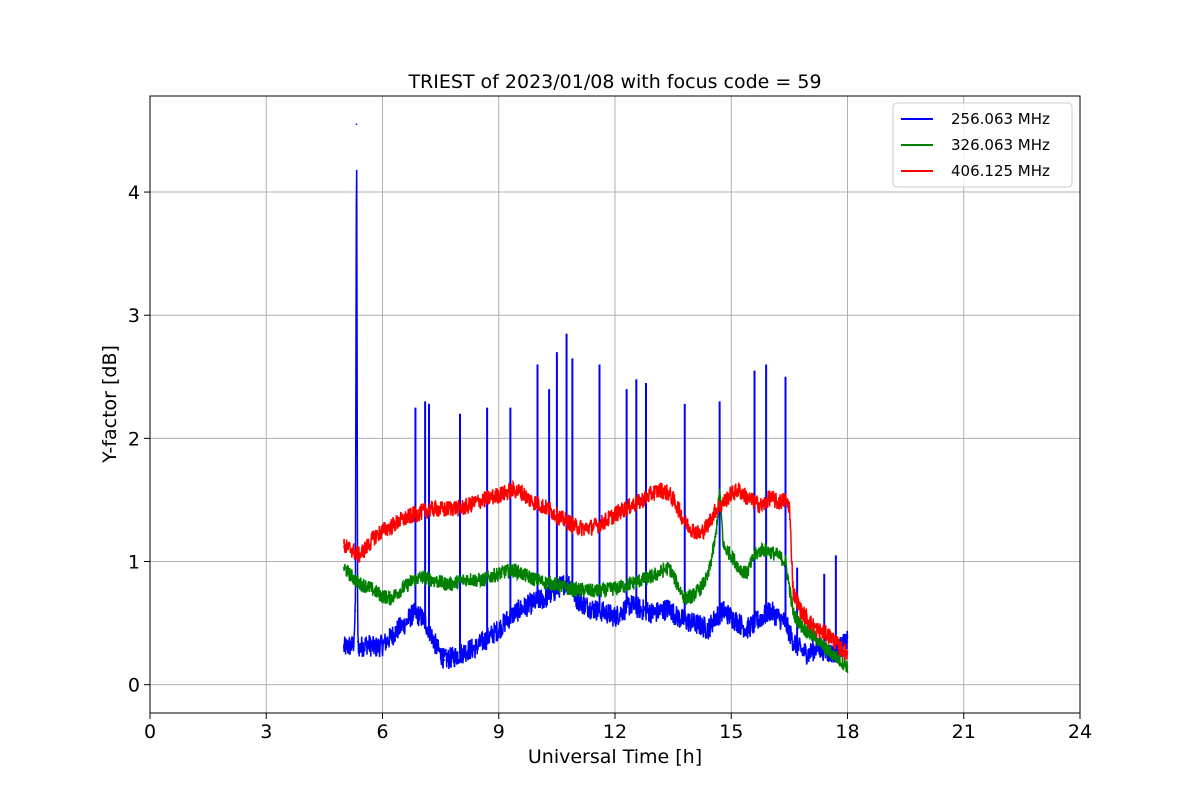 This screenshot has height=800, width=1200. Describe the element at coordinates (847, 732) in the screenshot. I see `x-tick-label: 18` at that location.